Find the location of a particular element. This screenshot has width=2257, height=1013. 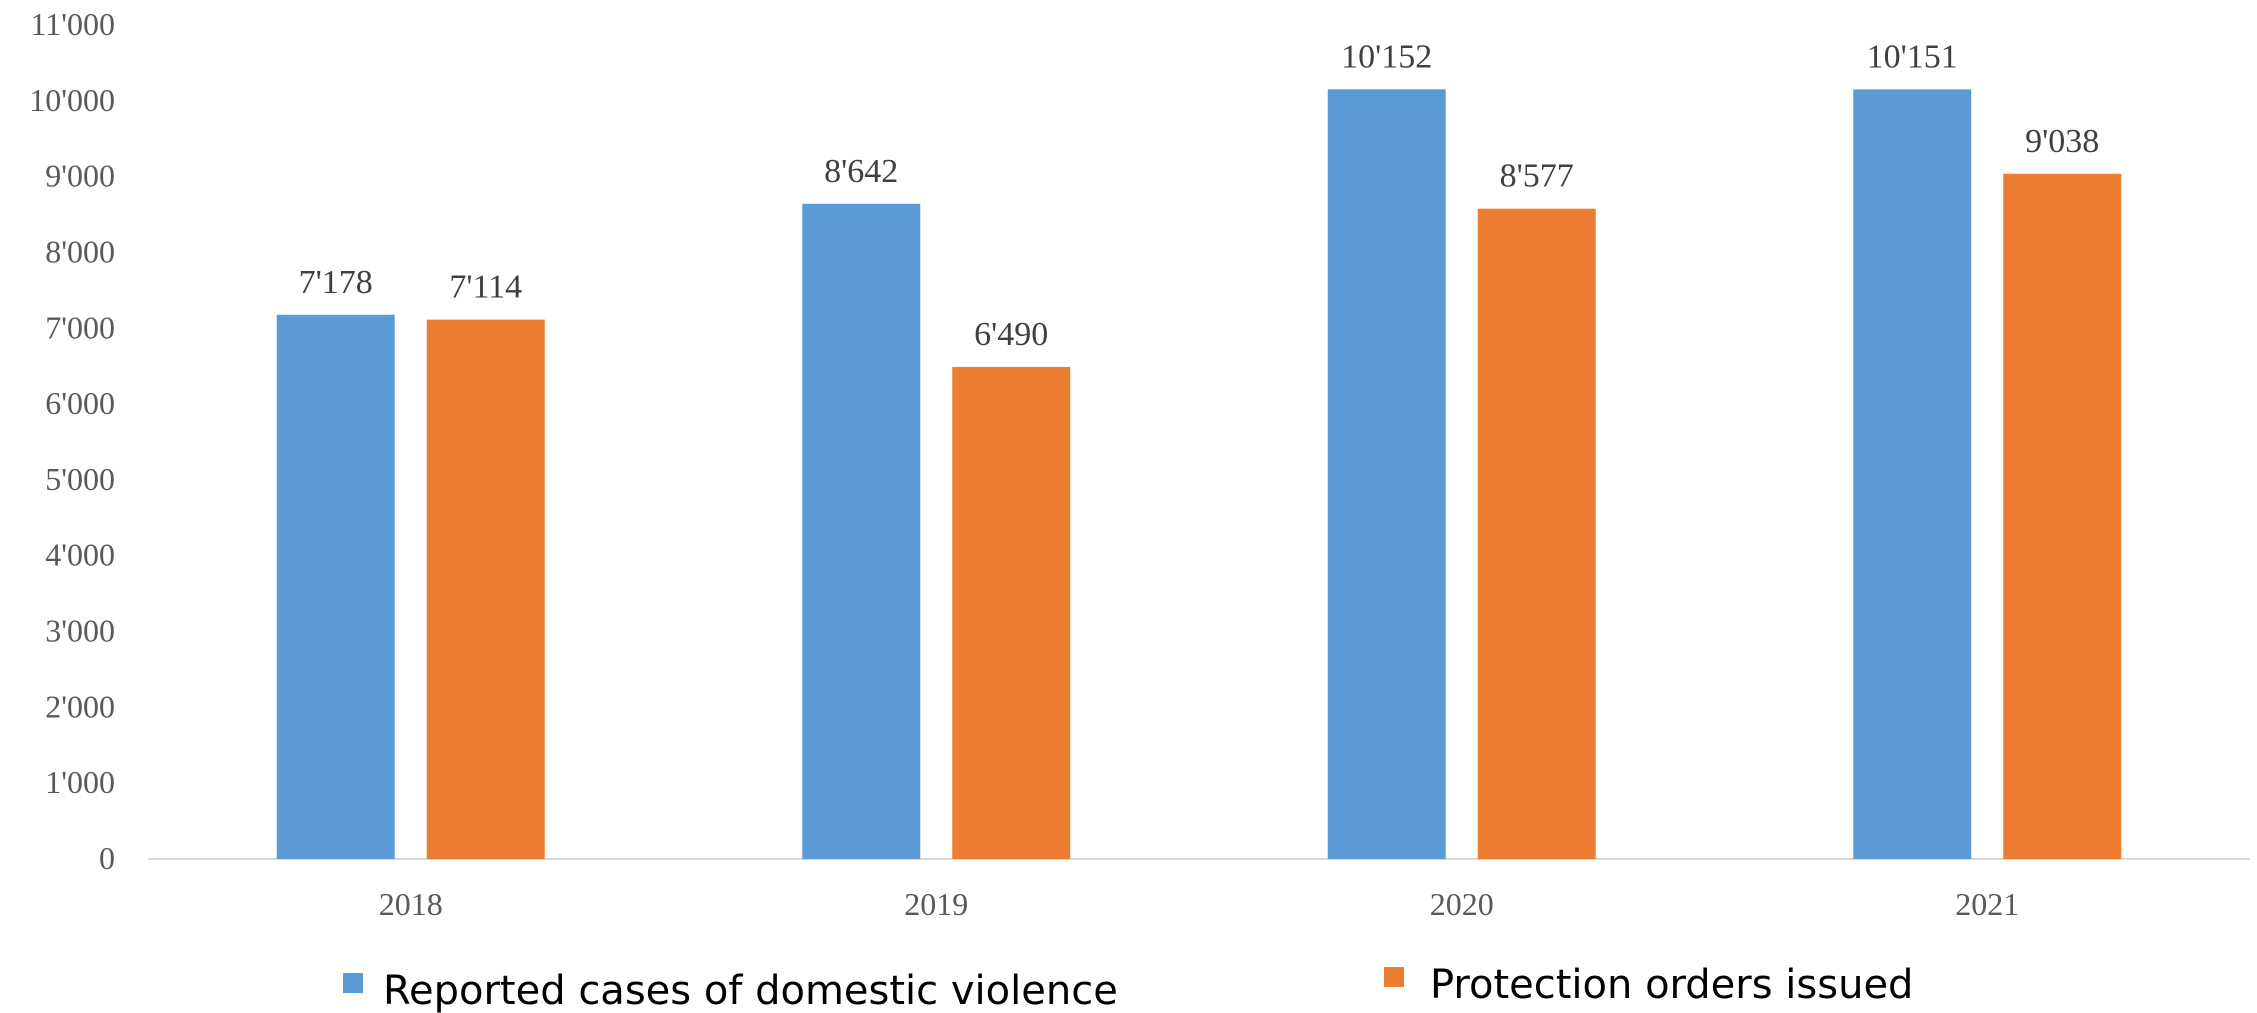

data-label: 6'490 is located at coordinates (1011, 334).